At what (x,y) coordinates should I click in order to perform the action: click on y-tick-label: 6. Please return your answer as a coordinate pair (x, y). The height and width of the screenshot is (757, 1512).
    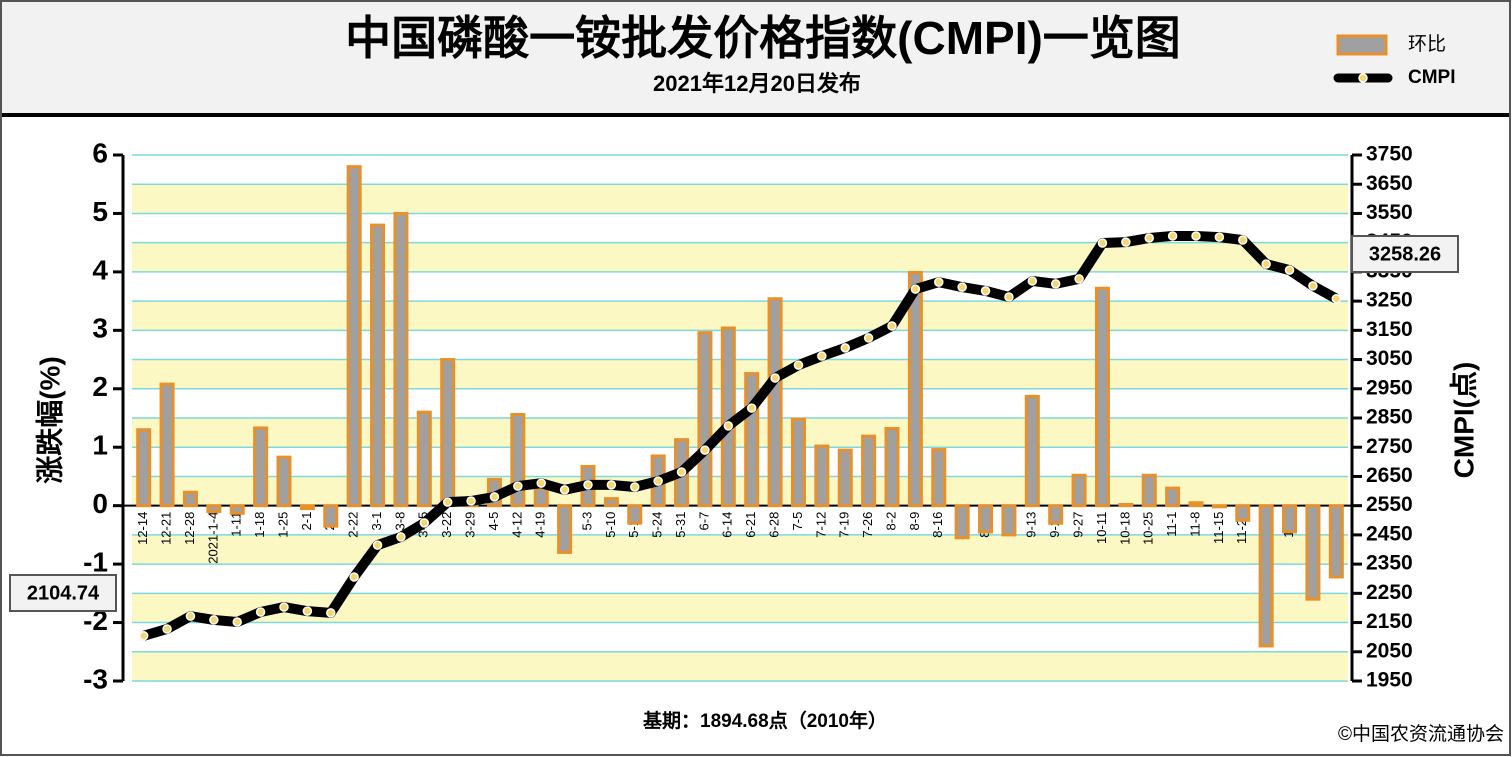
    Looking at the image, I should click on (100, 152).